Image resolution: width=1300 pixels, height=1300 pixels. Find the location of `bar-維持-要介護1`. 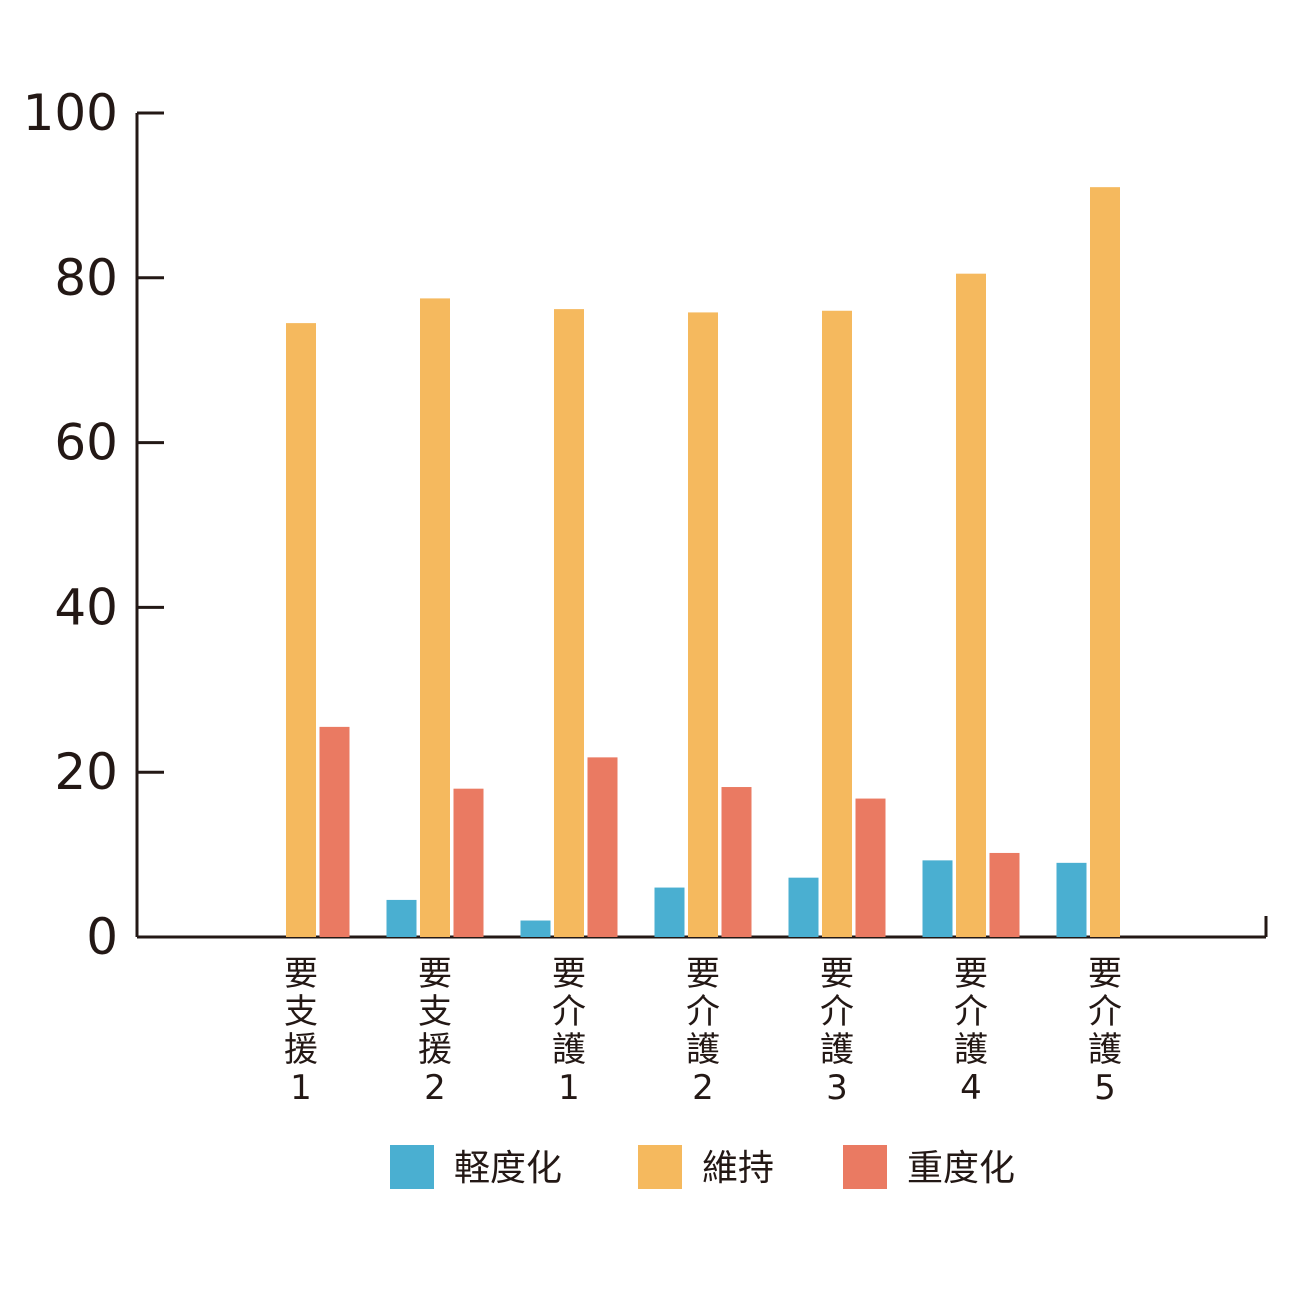

bar-維持-要介護1 is located at coordinates (569, 623).